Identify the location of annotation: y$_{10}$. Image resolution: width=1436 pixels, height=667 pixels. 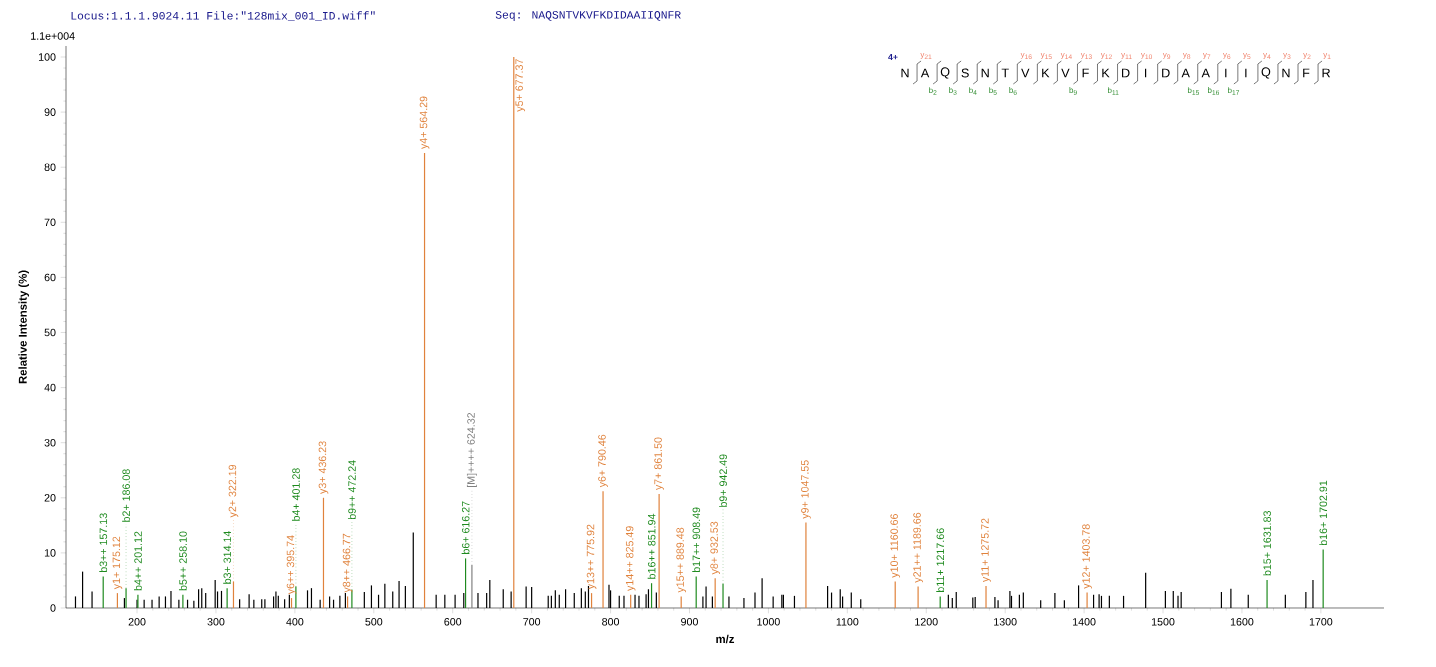
(1146, 56).